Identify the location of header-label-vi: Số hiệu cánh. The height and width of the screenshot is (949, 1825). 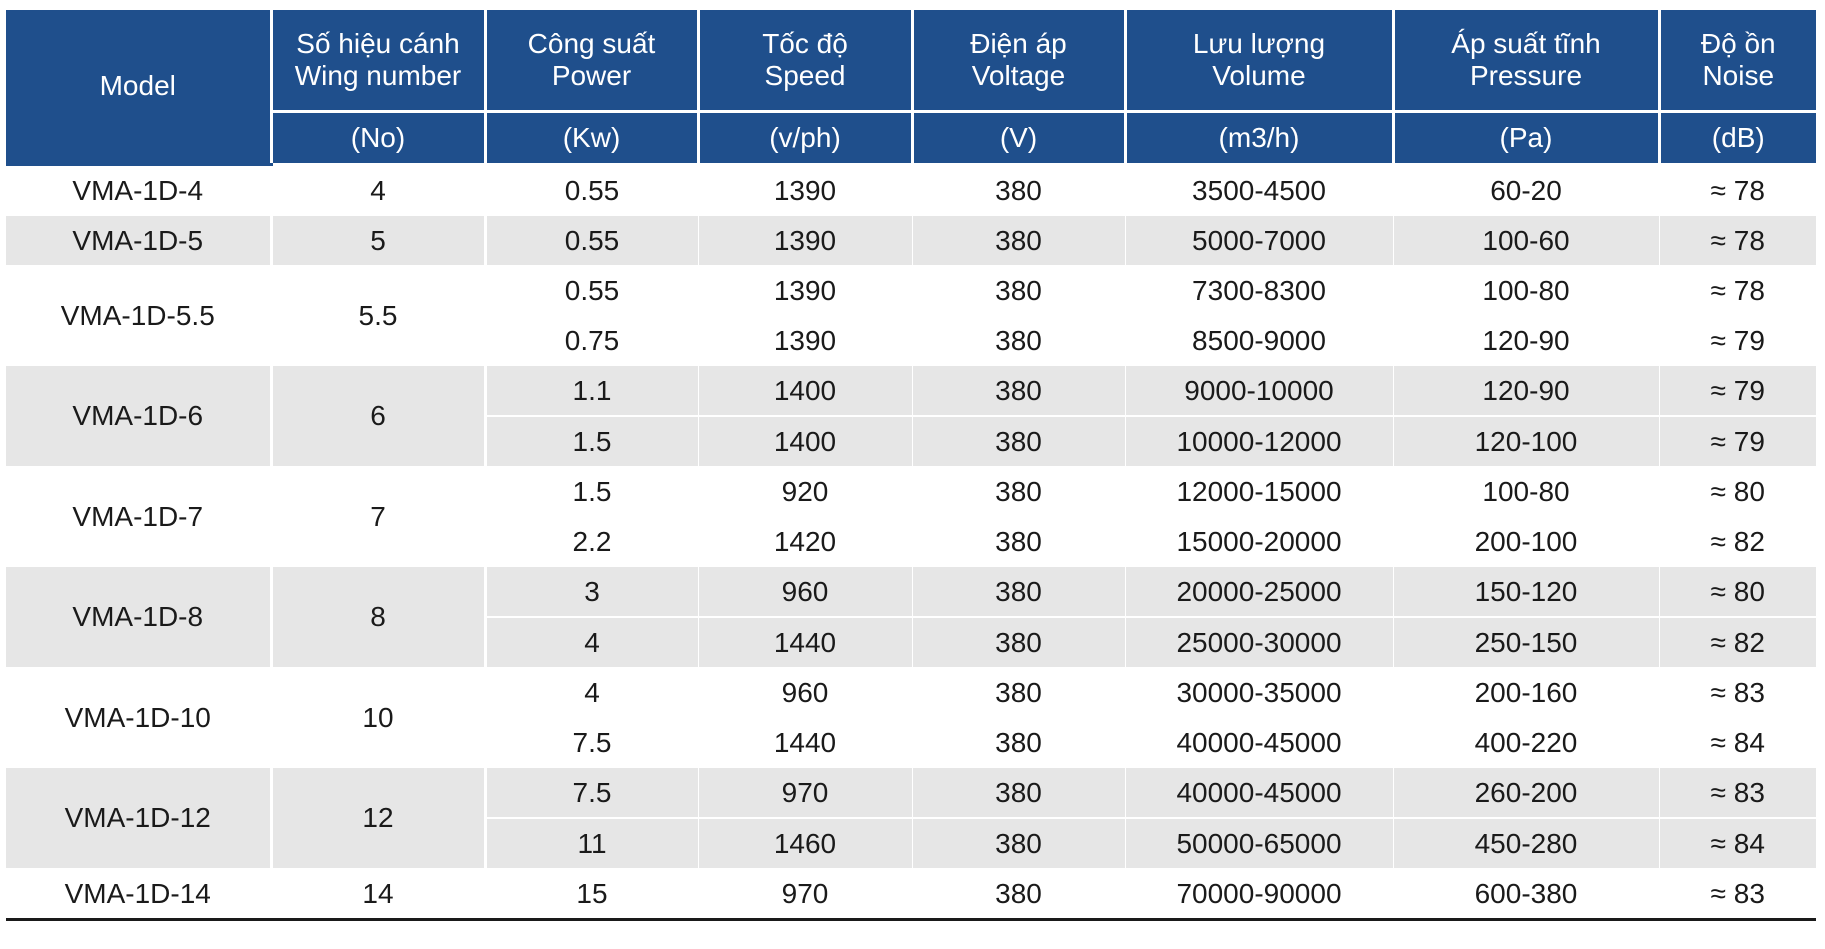
(378, 43).